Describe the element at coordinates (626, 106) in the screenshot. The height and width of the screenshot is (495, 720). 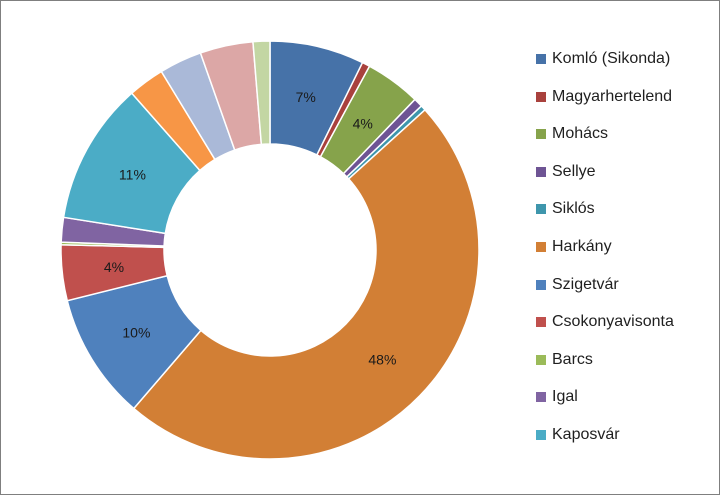
I see `legend-item-magyarhertelend: Magyarhertelend` at that location.